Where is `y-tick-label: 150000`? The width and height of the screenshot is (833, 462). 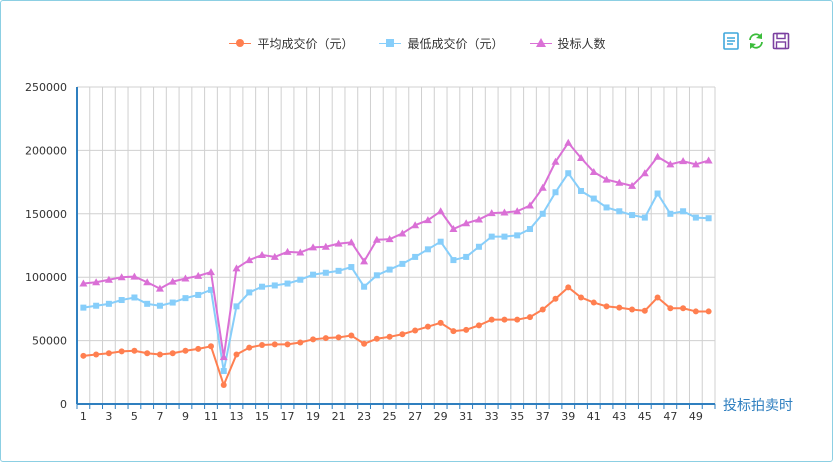 y-tick-label: 150000 is located at coordinates (46, 214).